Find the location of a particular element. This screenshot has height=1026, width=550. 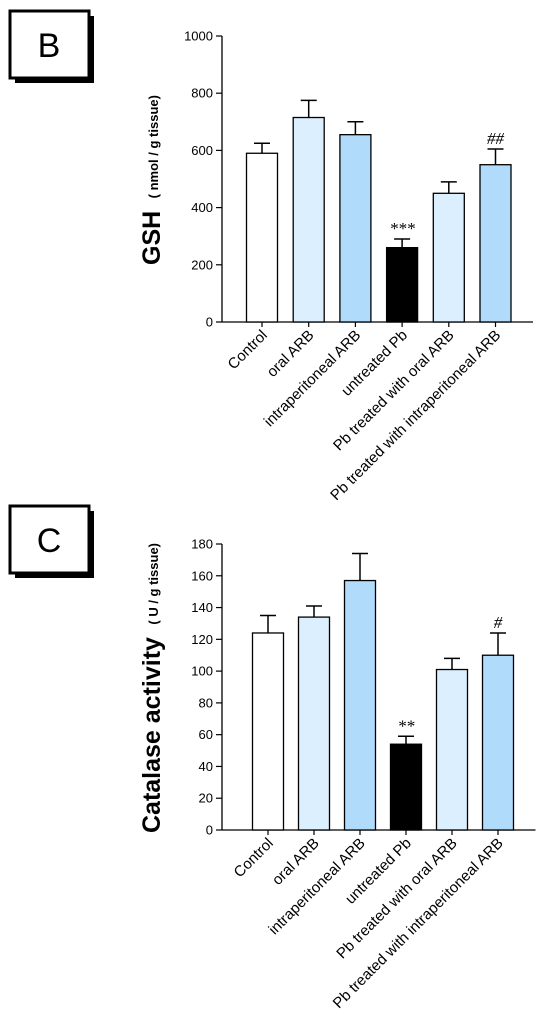

panel-label: B is located at coordinates (49, 46).